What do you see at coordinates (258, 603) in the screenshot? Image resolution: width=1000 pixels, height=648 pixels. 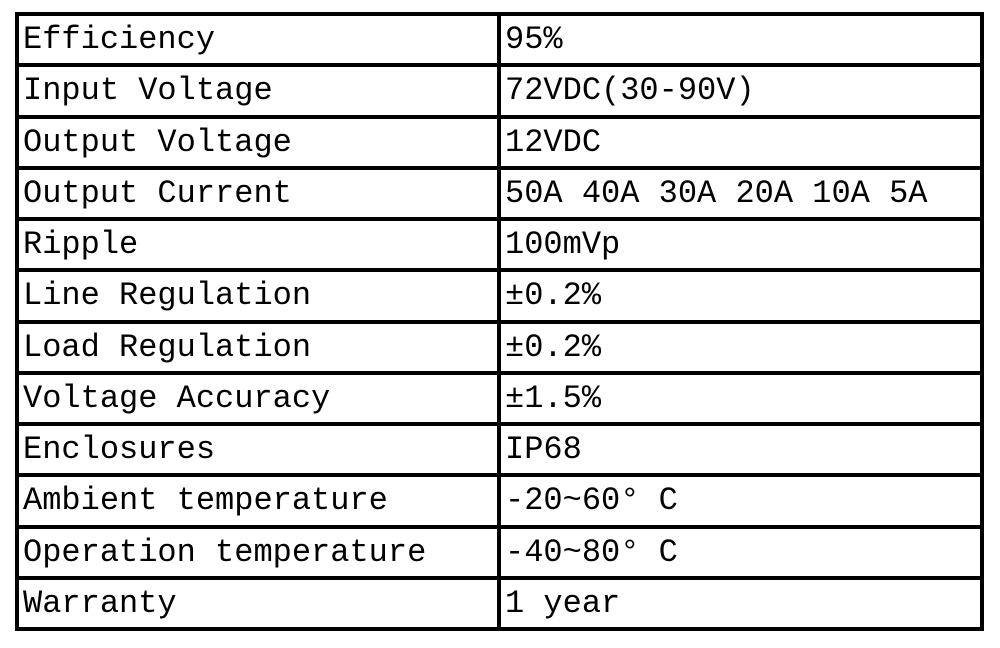 I see `spec-label: Warranty` at bounding box center [258, 603].